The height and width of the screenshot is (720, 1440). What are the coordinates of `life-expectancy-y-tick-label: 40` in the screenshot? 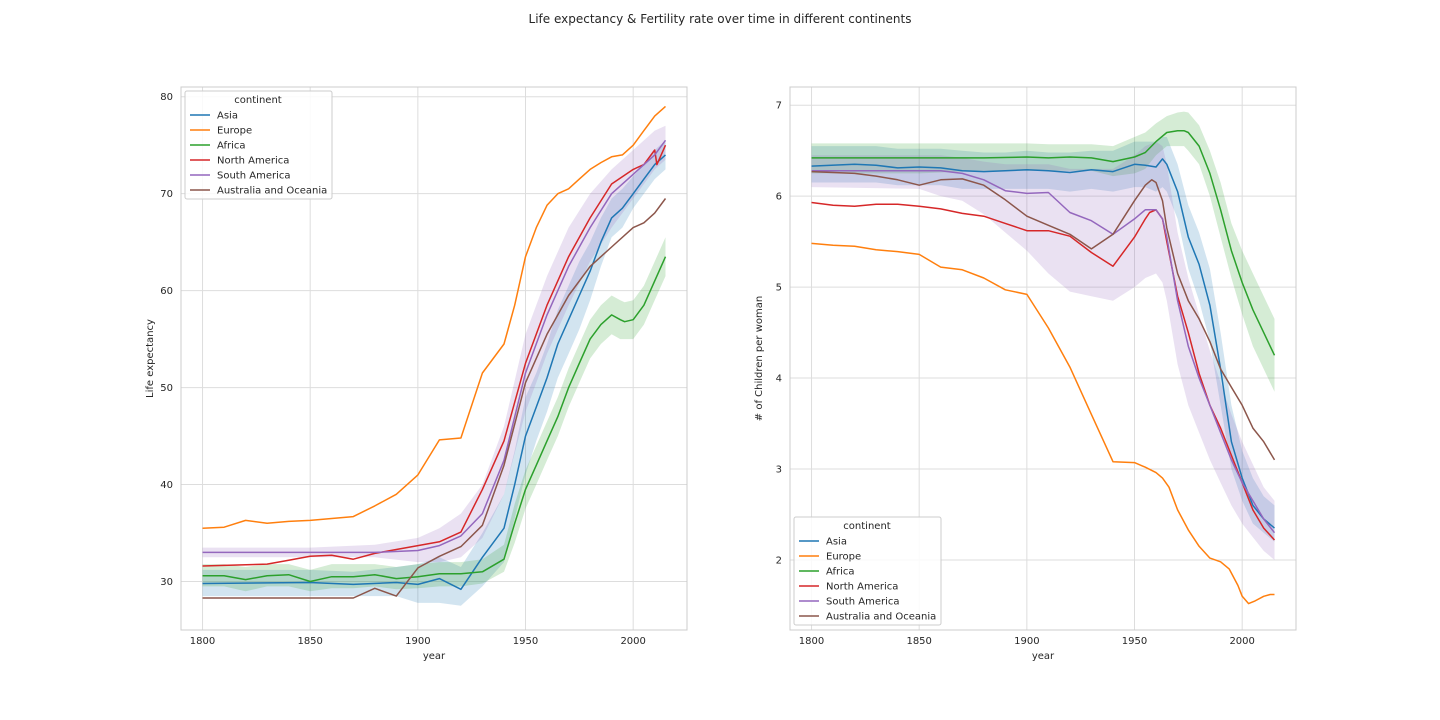 It's located at (166, 485).